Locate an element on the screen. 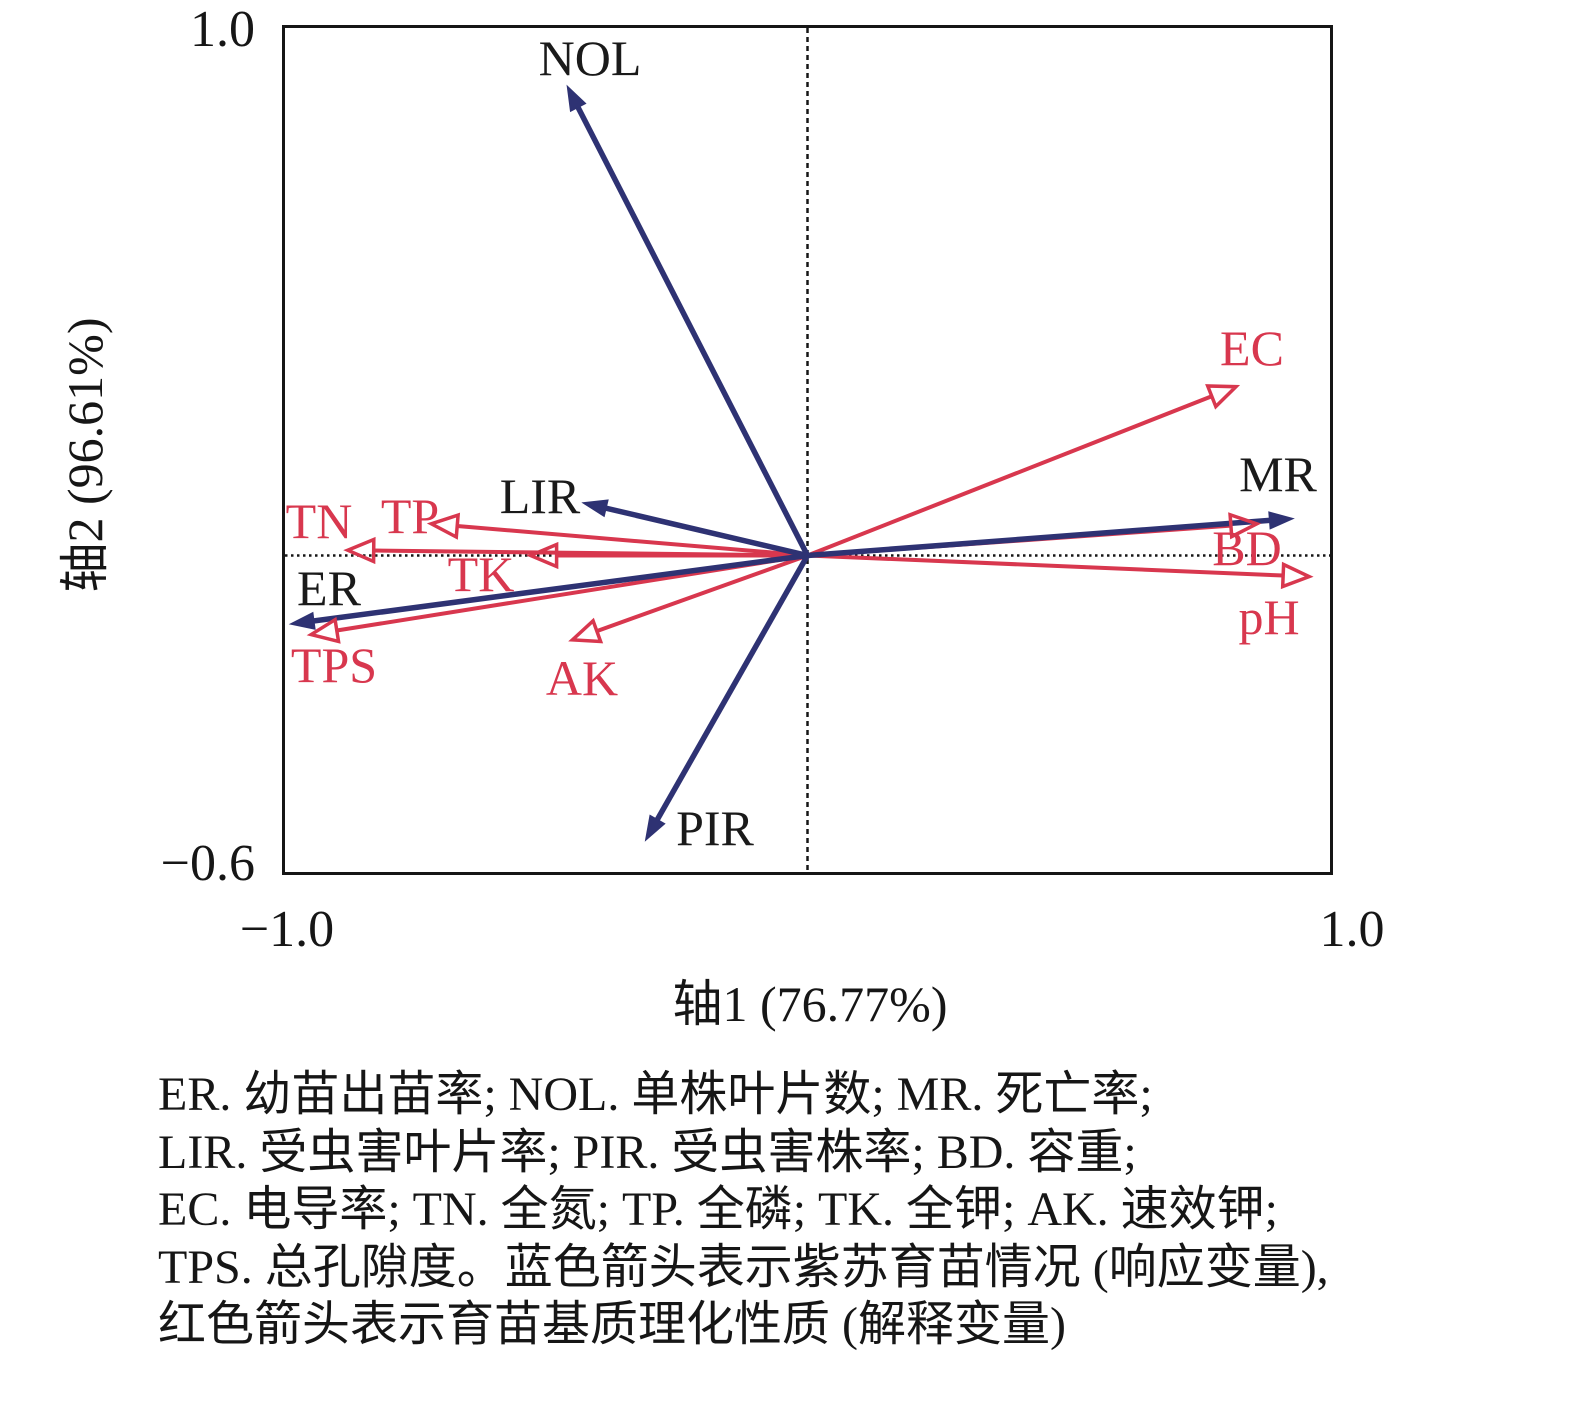 The height and width of the screenshot is (1403, 1575). arrow-label-TK: TK is located at coordinates (481, 574).